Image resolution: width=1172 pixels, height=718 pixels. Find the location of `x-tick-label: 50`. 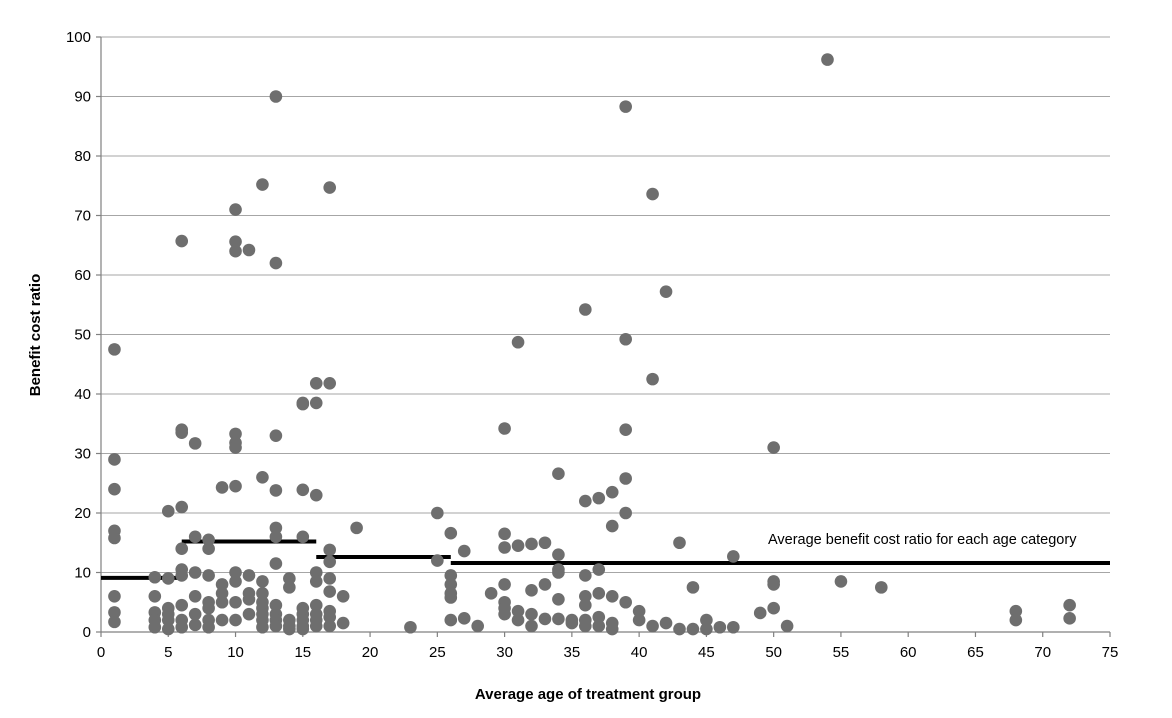

x-tick-label: 50 is located at coordinates (773, 652).